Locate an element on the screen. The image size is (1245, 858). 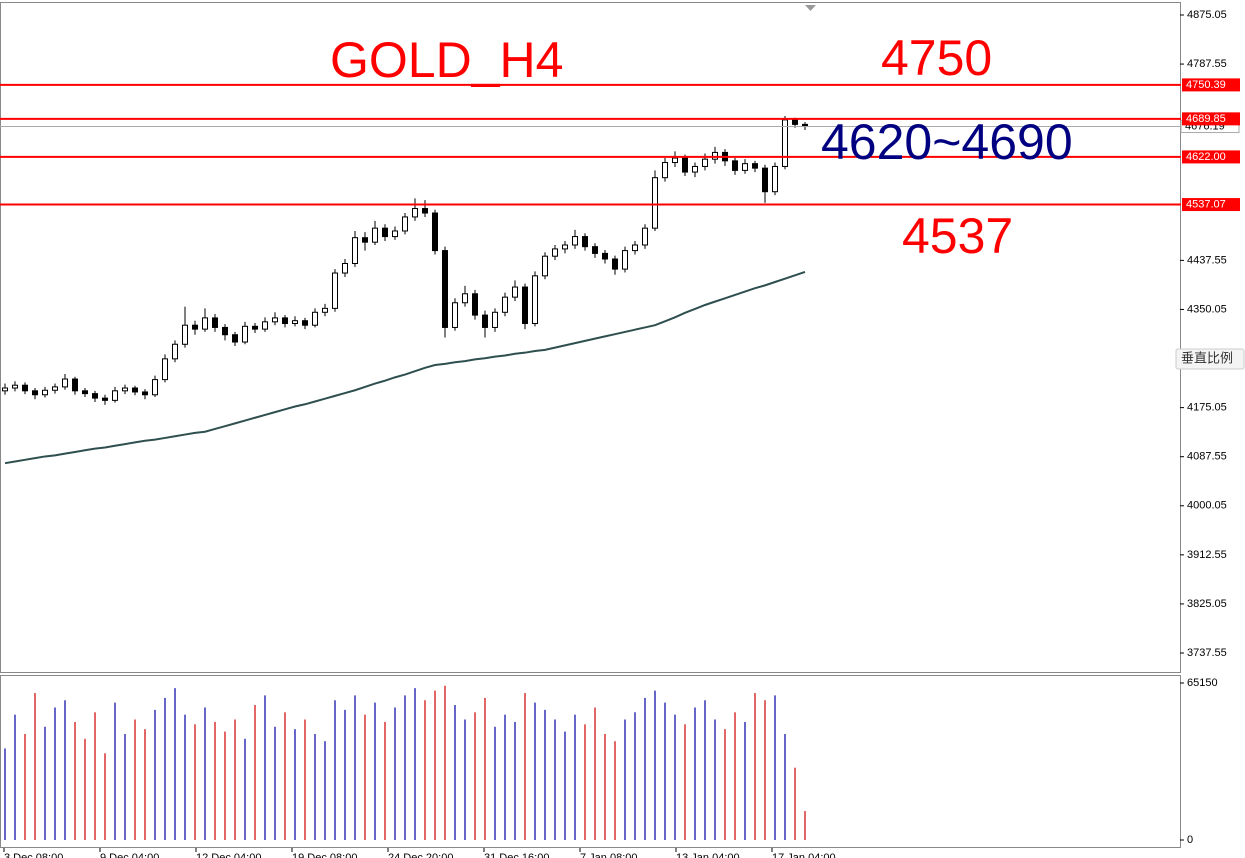
x-tick-label: 3 Dec 08:00 is located at coordinates (33, 855).